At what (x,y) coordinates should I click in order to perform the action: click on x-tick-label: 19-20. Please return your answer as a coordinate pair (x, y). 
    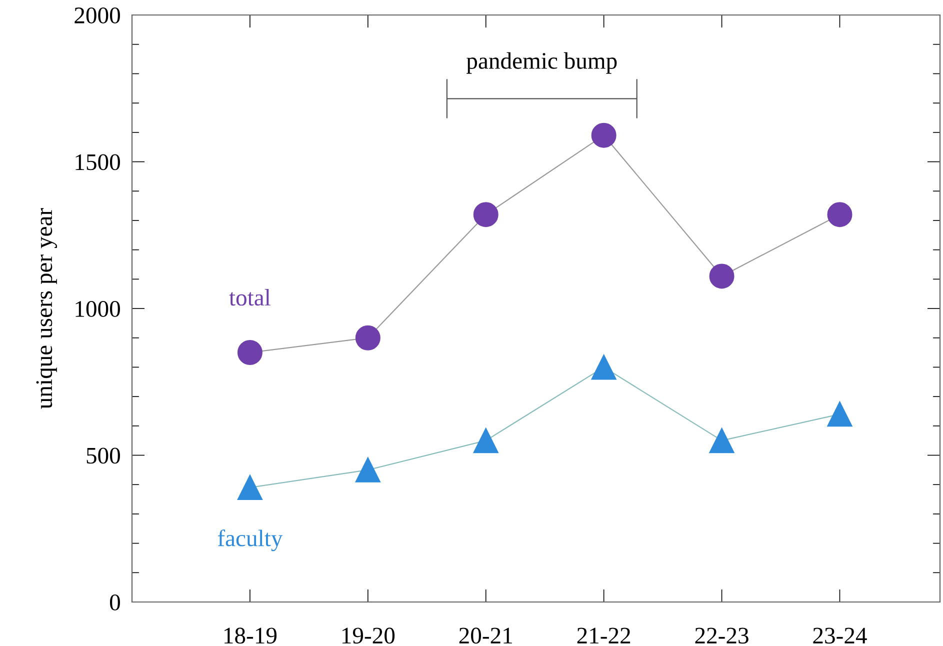
    Looking at the image, I should click on (368, 636).